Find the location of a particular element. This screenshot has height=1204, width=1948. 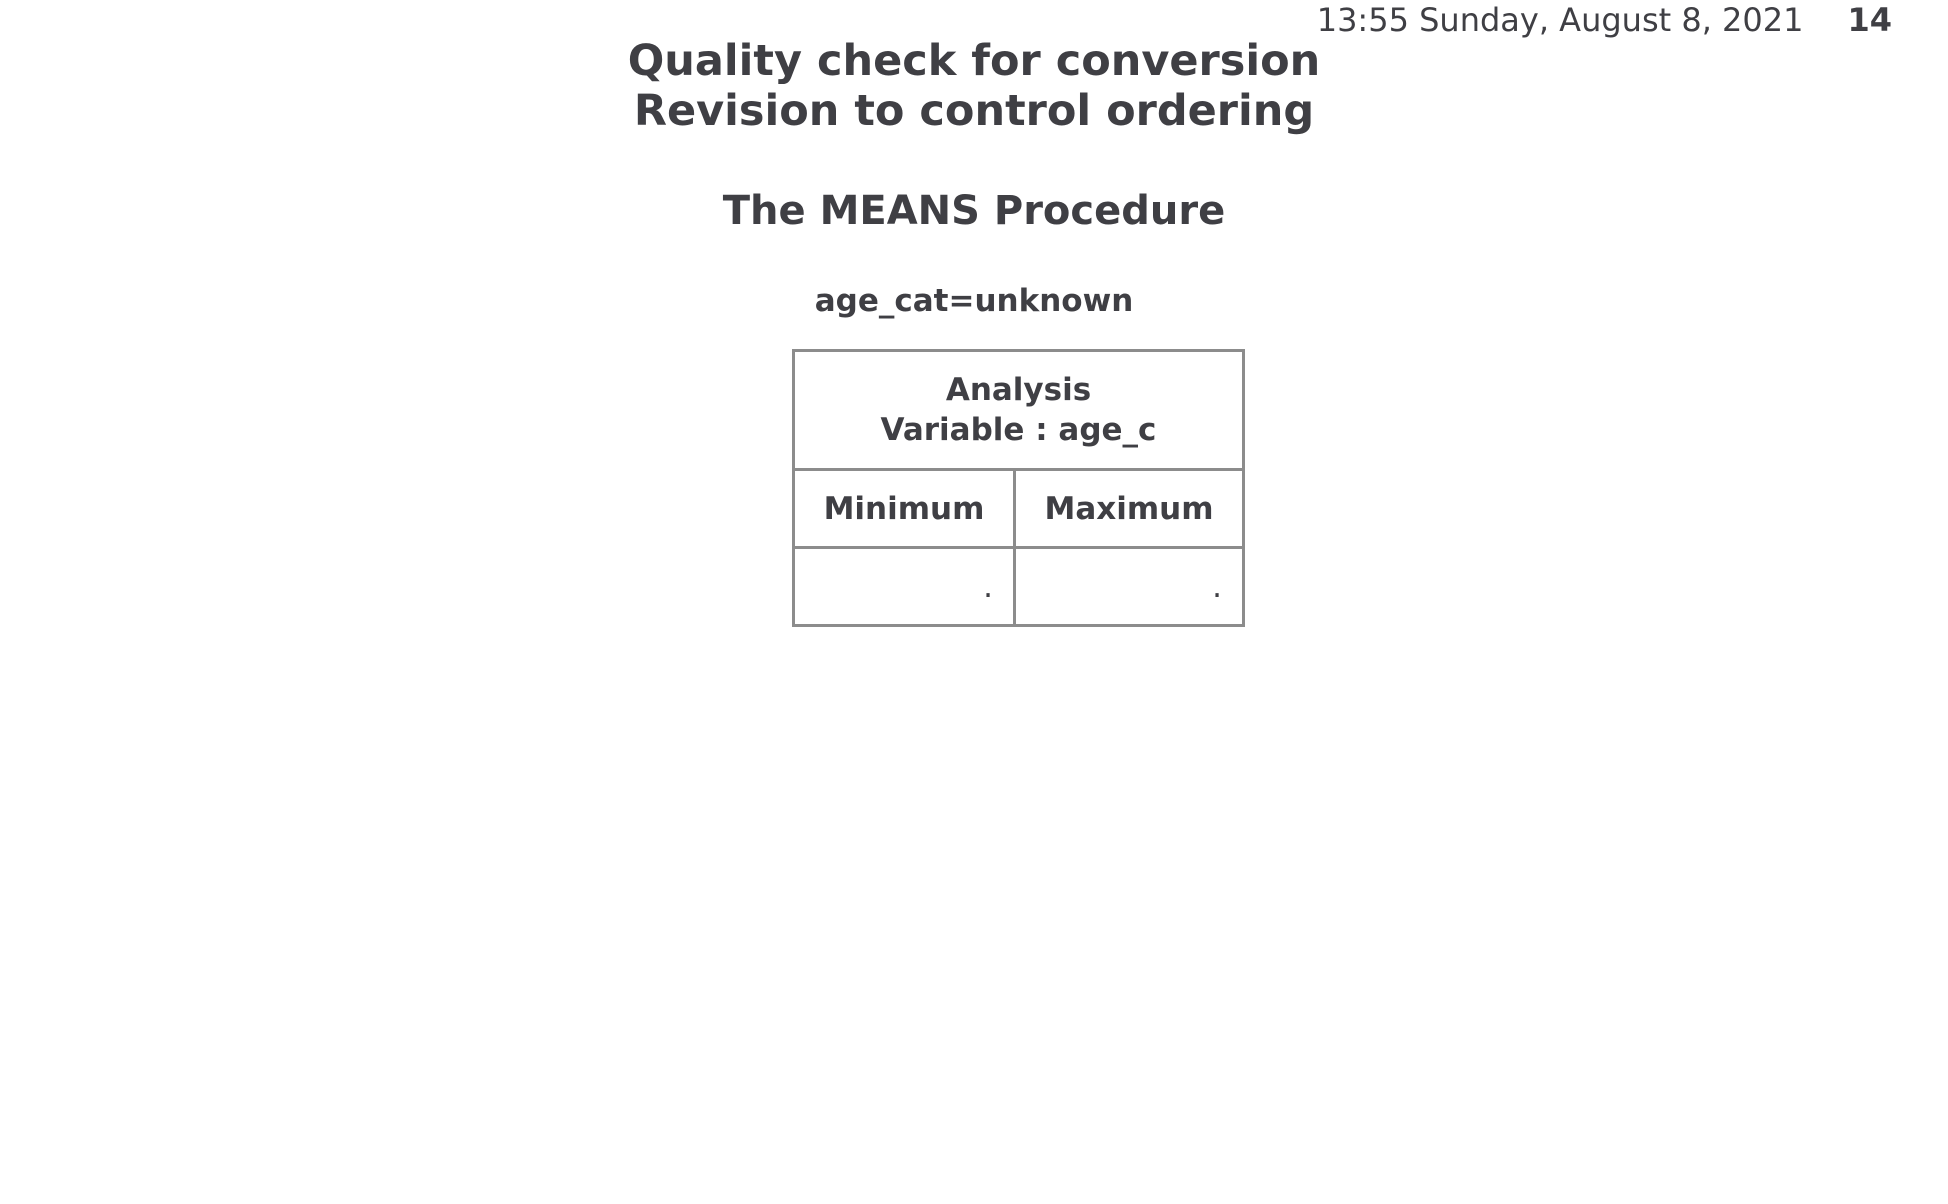

timestamp: 13:55 Sunday, August 8, 2021 is located at coordinates (1560, 20).